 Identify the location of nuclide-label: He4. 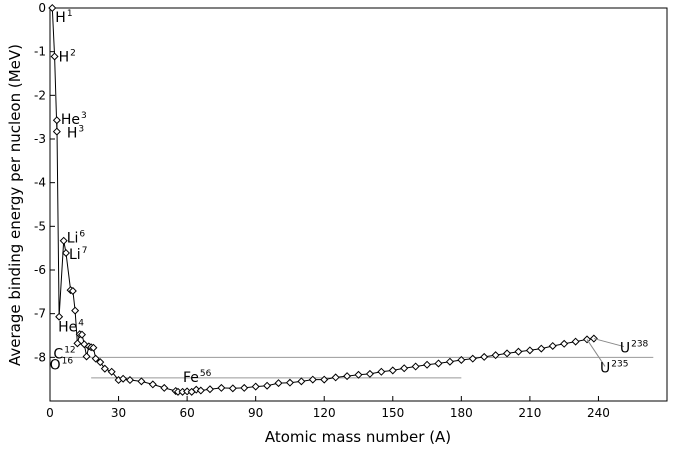
(71, 327).